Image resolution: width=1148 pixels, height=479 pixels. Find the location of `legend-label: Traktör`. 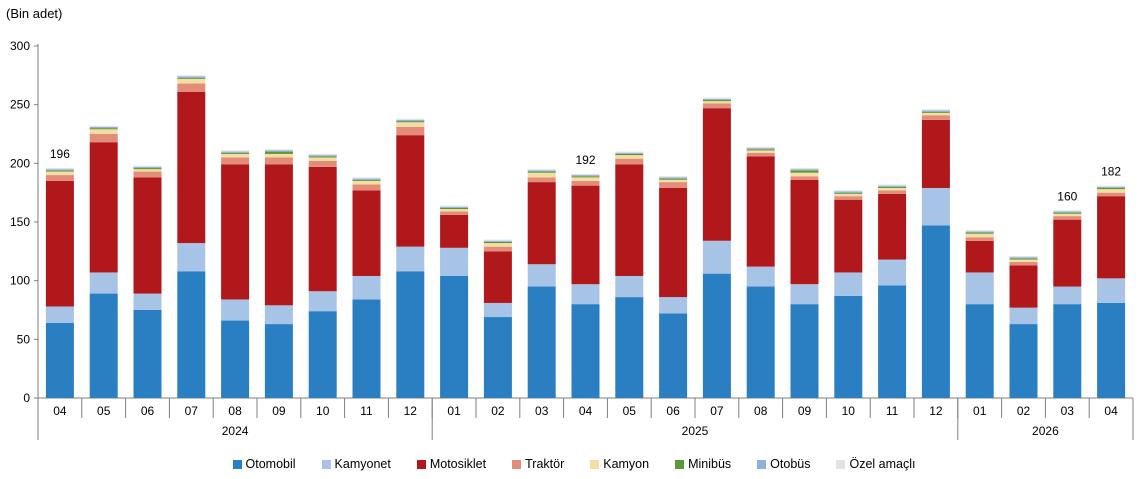

legend-label: Traktör is located at coordinates (545, 464).